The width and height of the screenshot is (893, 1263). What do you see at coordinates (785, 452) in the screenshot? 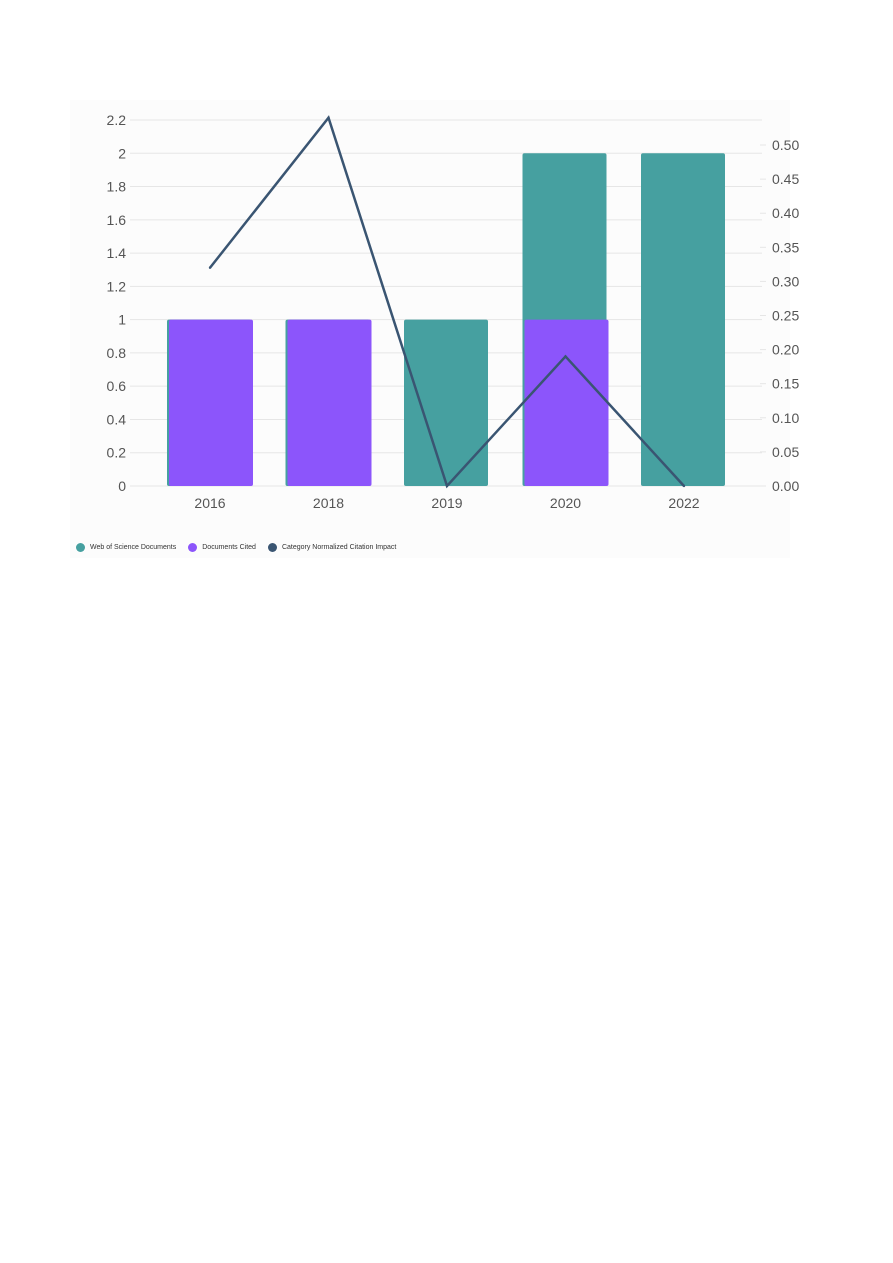
I see `y-right-tick-label: 0.05` at bounding box center [785, 452].